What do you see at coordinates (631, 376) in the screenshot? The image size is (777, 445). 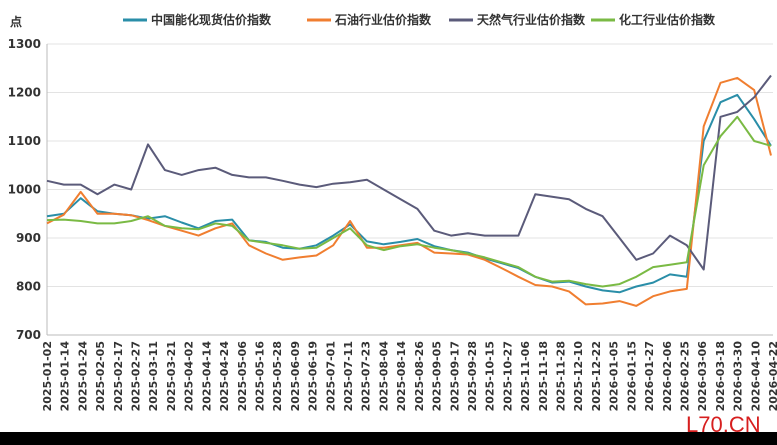 I see `x-tick-label: 2026-01-15` at bounding box center [631, 376].